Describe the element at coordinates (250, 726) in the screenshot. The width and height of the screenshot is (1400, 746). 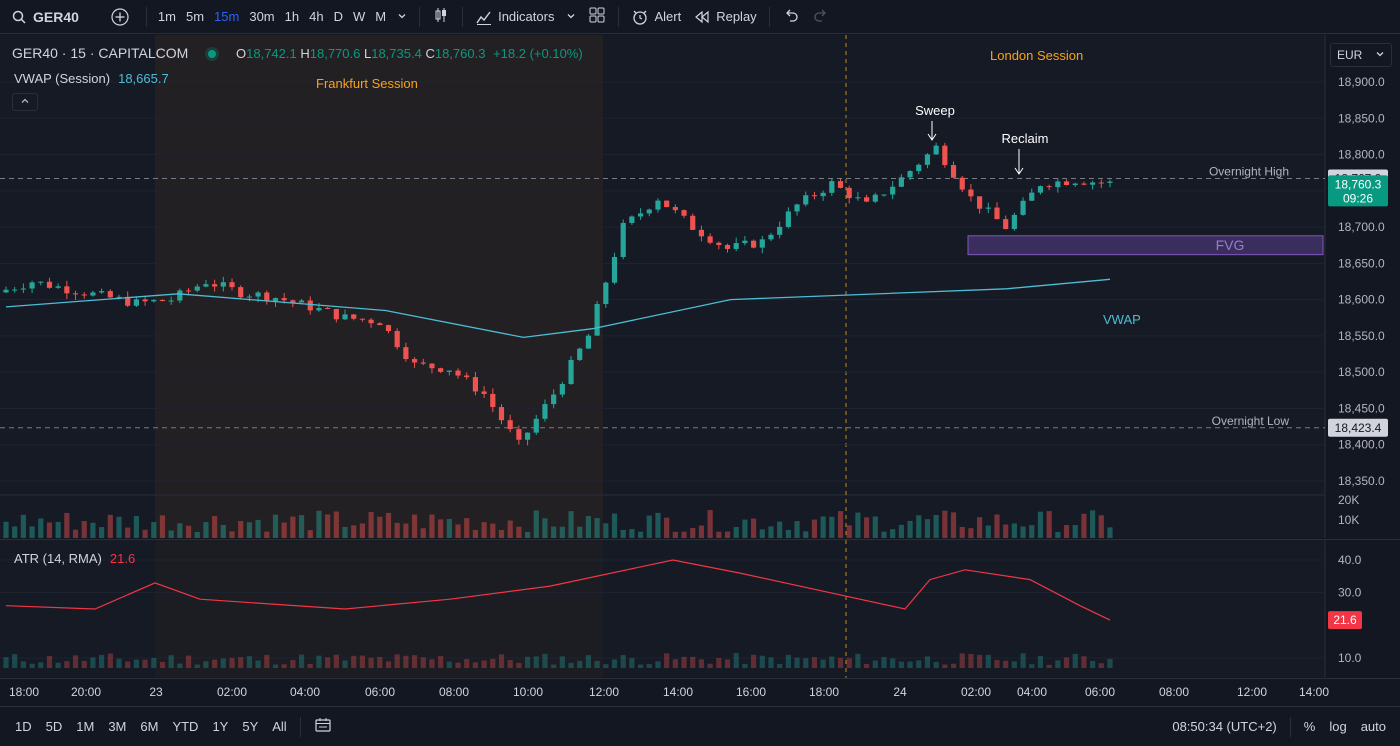
I see `range-5y: 5Y` at that location.